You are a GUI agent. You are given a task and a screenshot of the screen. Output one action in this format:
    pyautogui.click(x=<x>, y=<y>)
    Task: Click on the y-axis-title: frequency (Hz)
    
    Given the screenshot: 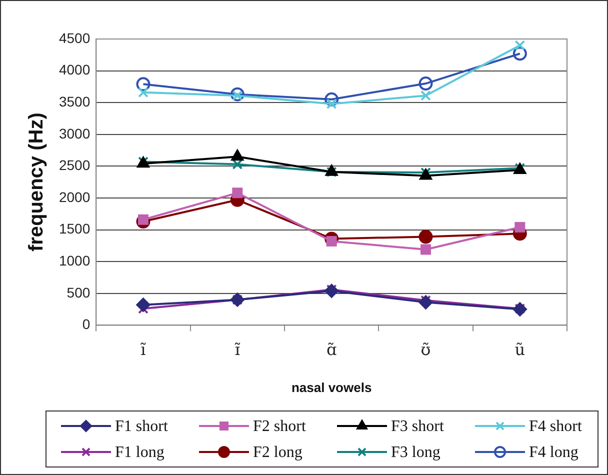 What is the action you would take?
    pyautogui.click(x=37, y=182)
    